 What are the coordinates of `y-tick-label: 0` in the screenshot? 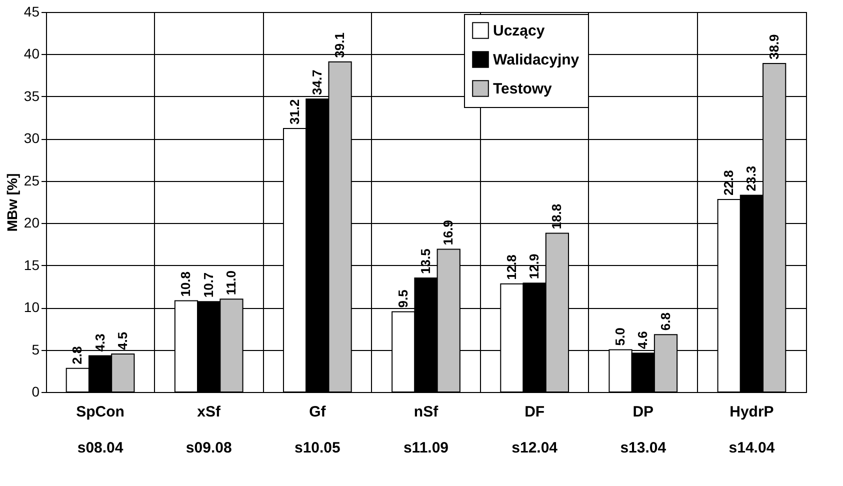 It's located at (36, 392).